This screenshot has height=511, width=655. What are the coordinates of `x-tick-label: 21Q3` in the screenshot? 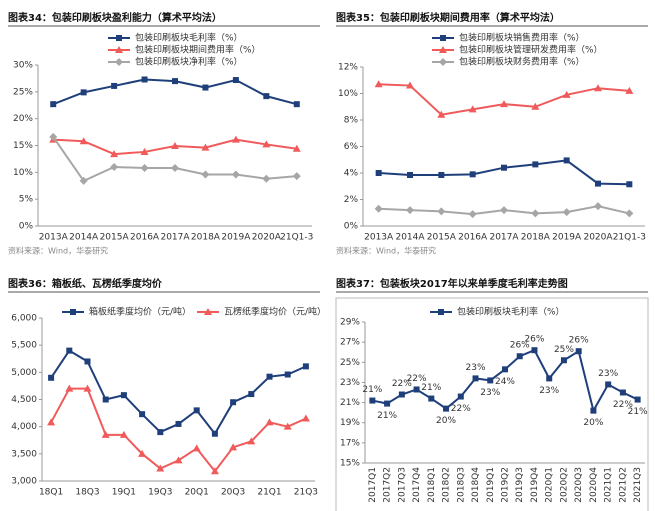 It's located at (306, 493).